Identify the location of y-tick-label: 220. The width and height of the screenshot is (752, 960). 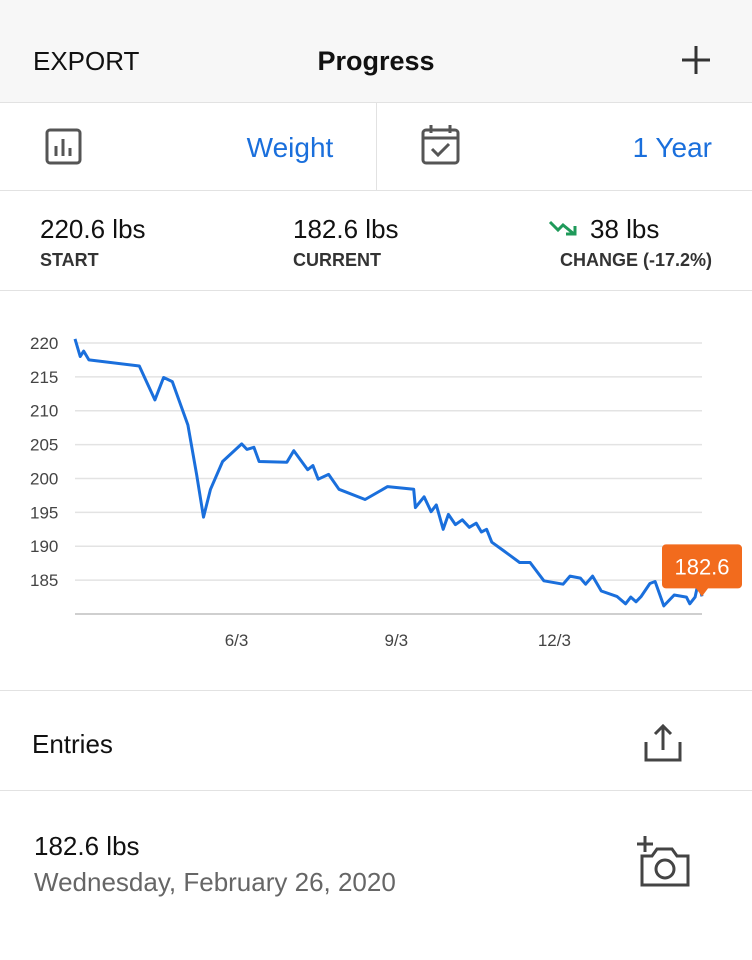
(44, 343).